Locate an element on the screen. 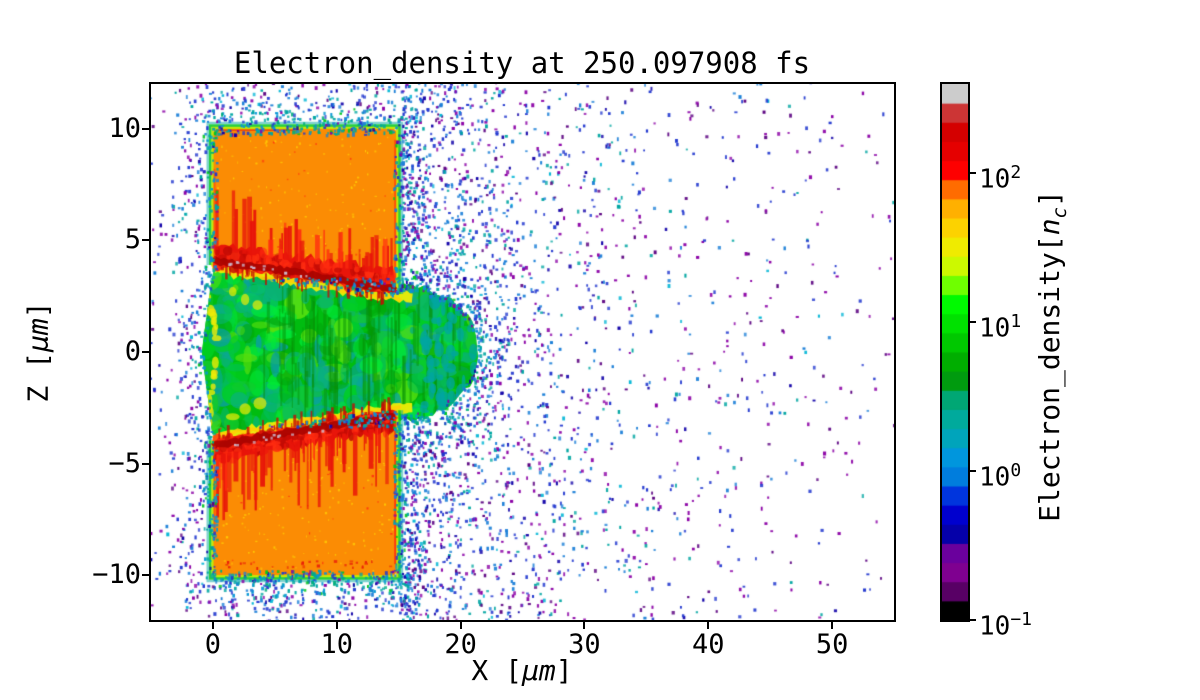 Image resolution: width=1200 pixels, height=700 pixels. colorbar-label-sub: c is located at coordinates (1059, 212).